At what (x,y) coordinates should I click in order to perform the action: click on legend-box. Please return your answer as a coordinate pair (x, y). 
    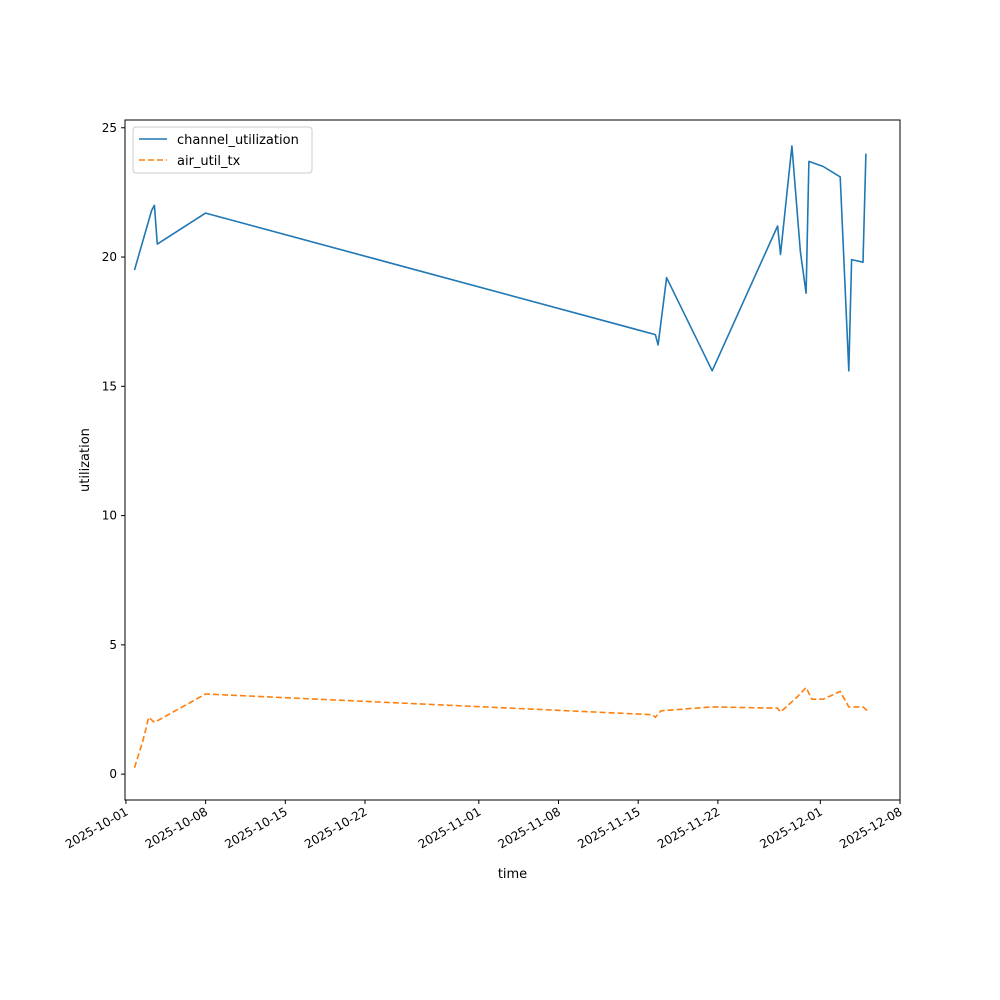
    Looking at the image, I should click on (222, 150).